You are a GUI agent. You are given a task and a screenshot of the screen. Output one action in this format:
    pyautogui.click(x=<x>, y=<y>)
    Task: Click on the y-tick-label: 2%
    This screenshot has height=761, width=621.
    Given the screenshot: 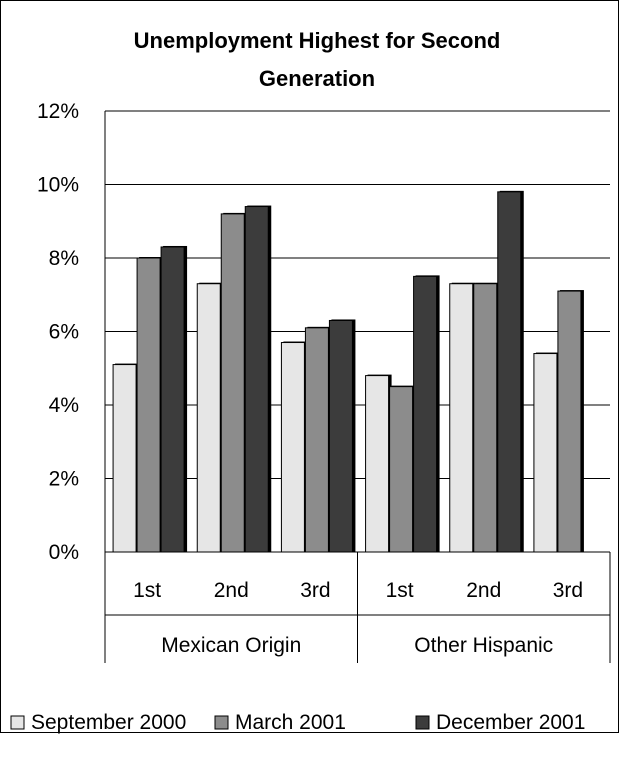 What is the action you would take?
    pyautogui.click(x=64, y=479)
    